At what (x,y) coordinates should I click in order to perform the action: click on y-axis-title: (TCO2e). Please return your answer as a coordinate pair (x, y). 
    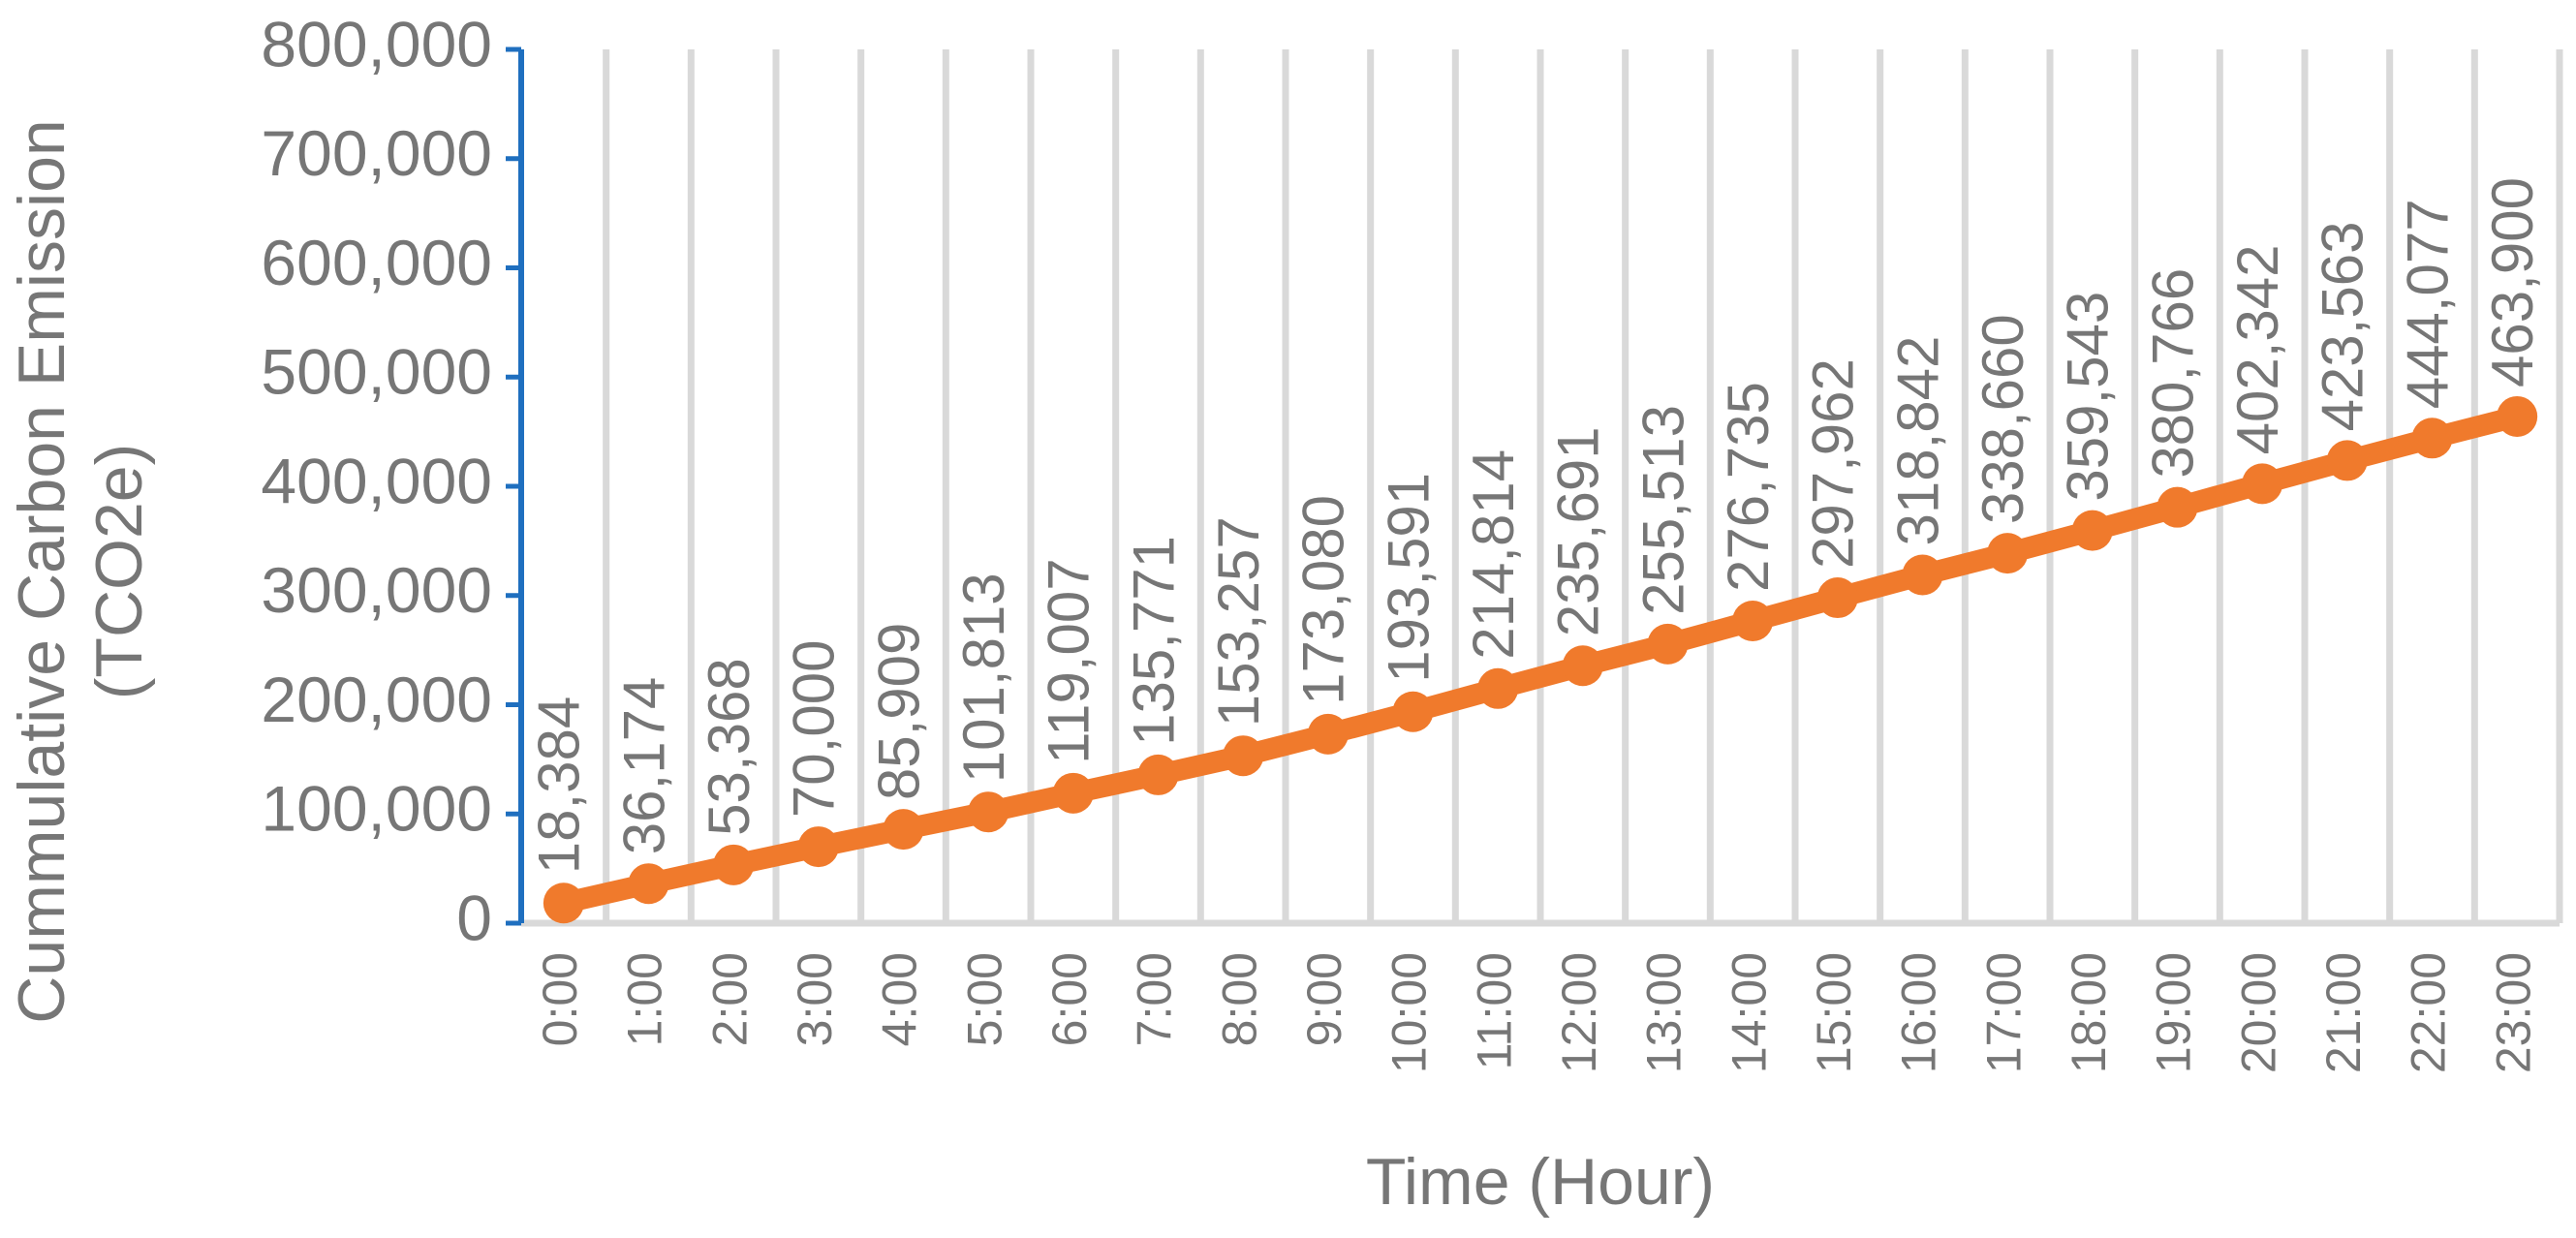
    Looking at the image, I should click on (119, 571).